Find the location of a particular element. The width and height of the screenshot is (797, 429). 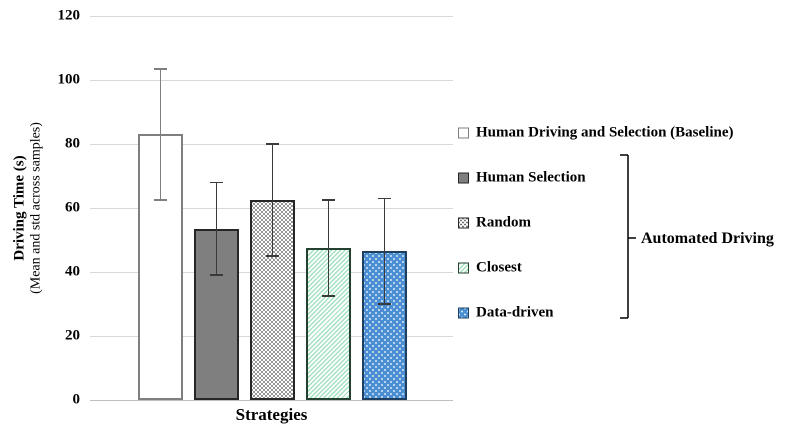

legend-item-random: Random is located at coordinates (494, 223).